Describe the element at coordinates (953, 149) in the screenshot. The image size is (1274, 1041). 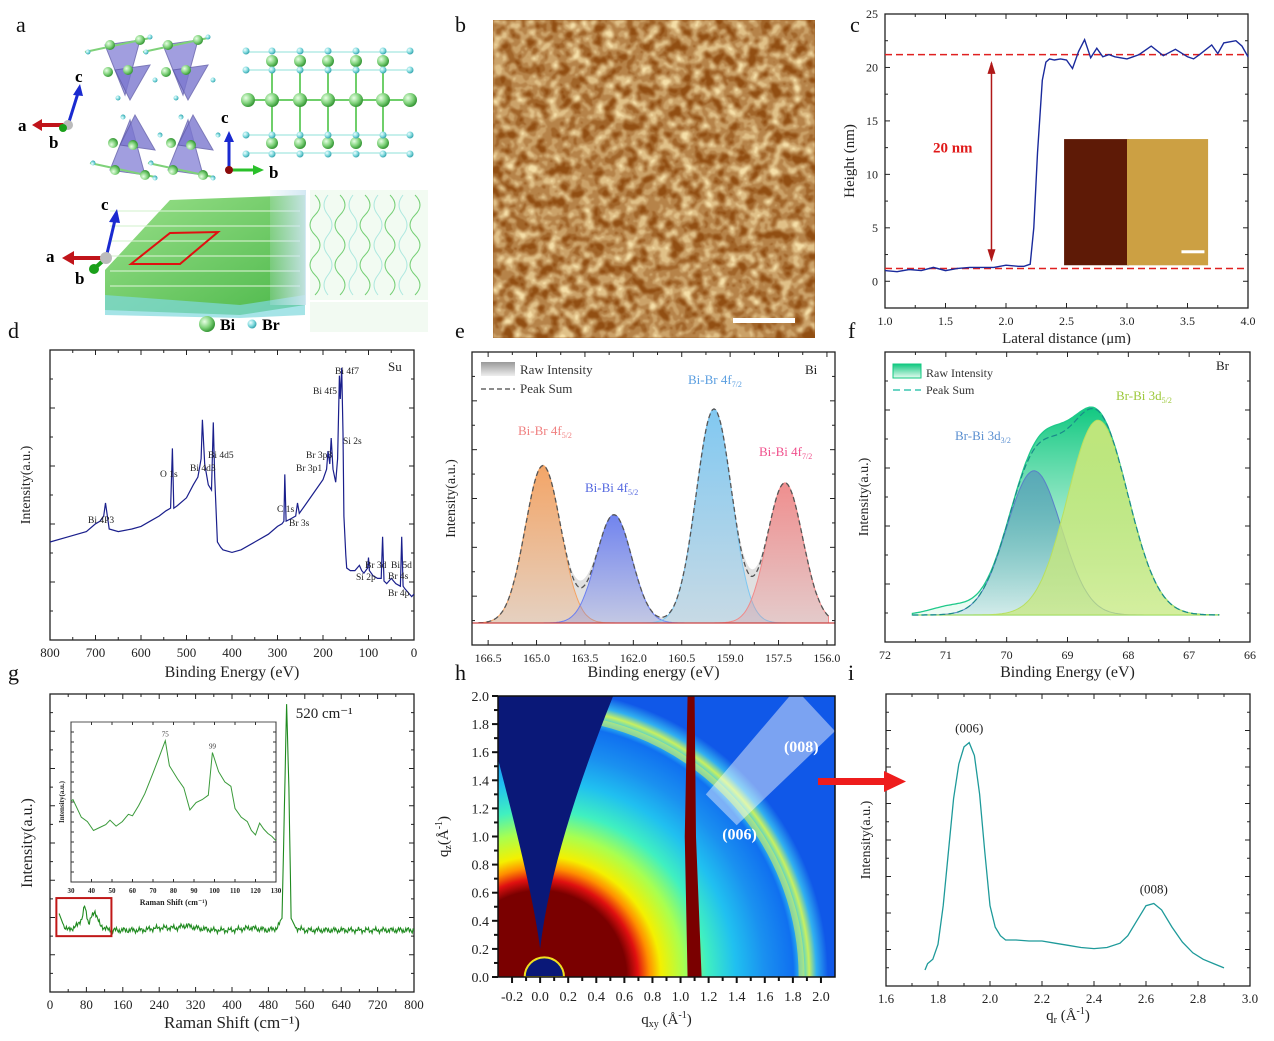
I see `height-annotation: 20 nm` at that location.